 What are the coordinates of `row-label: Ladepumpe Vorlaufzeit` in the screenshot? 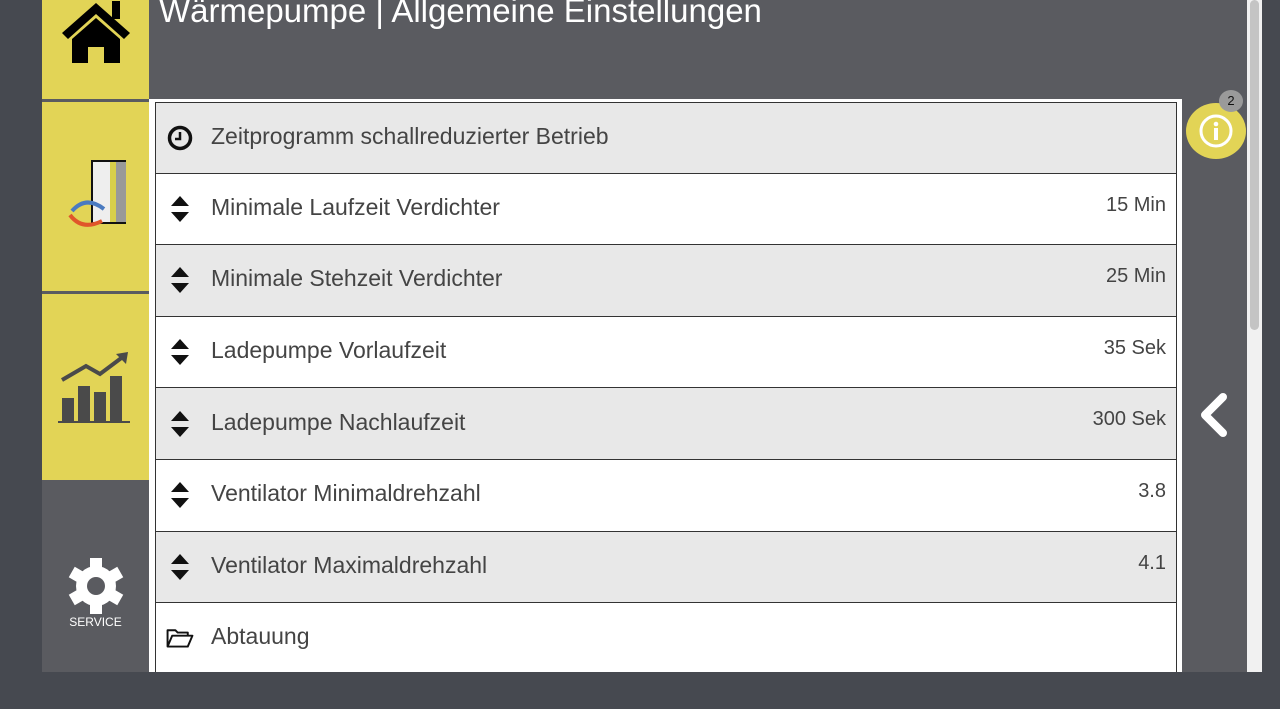 It's located at (329, 350).